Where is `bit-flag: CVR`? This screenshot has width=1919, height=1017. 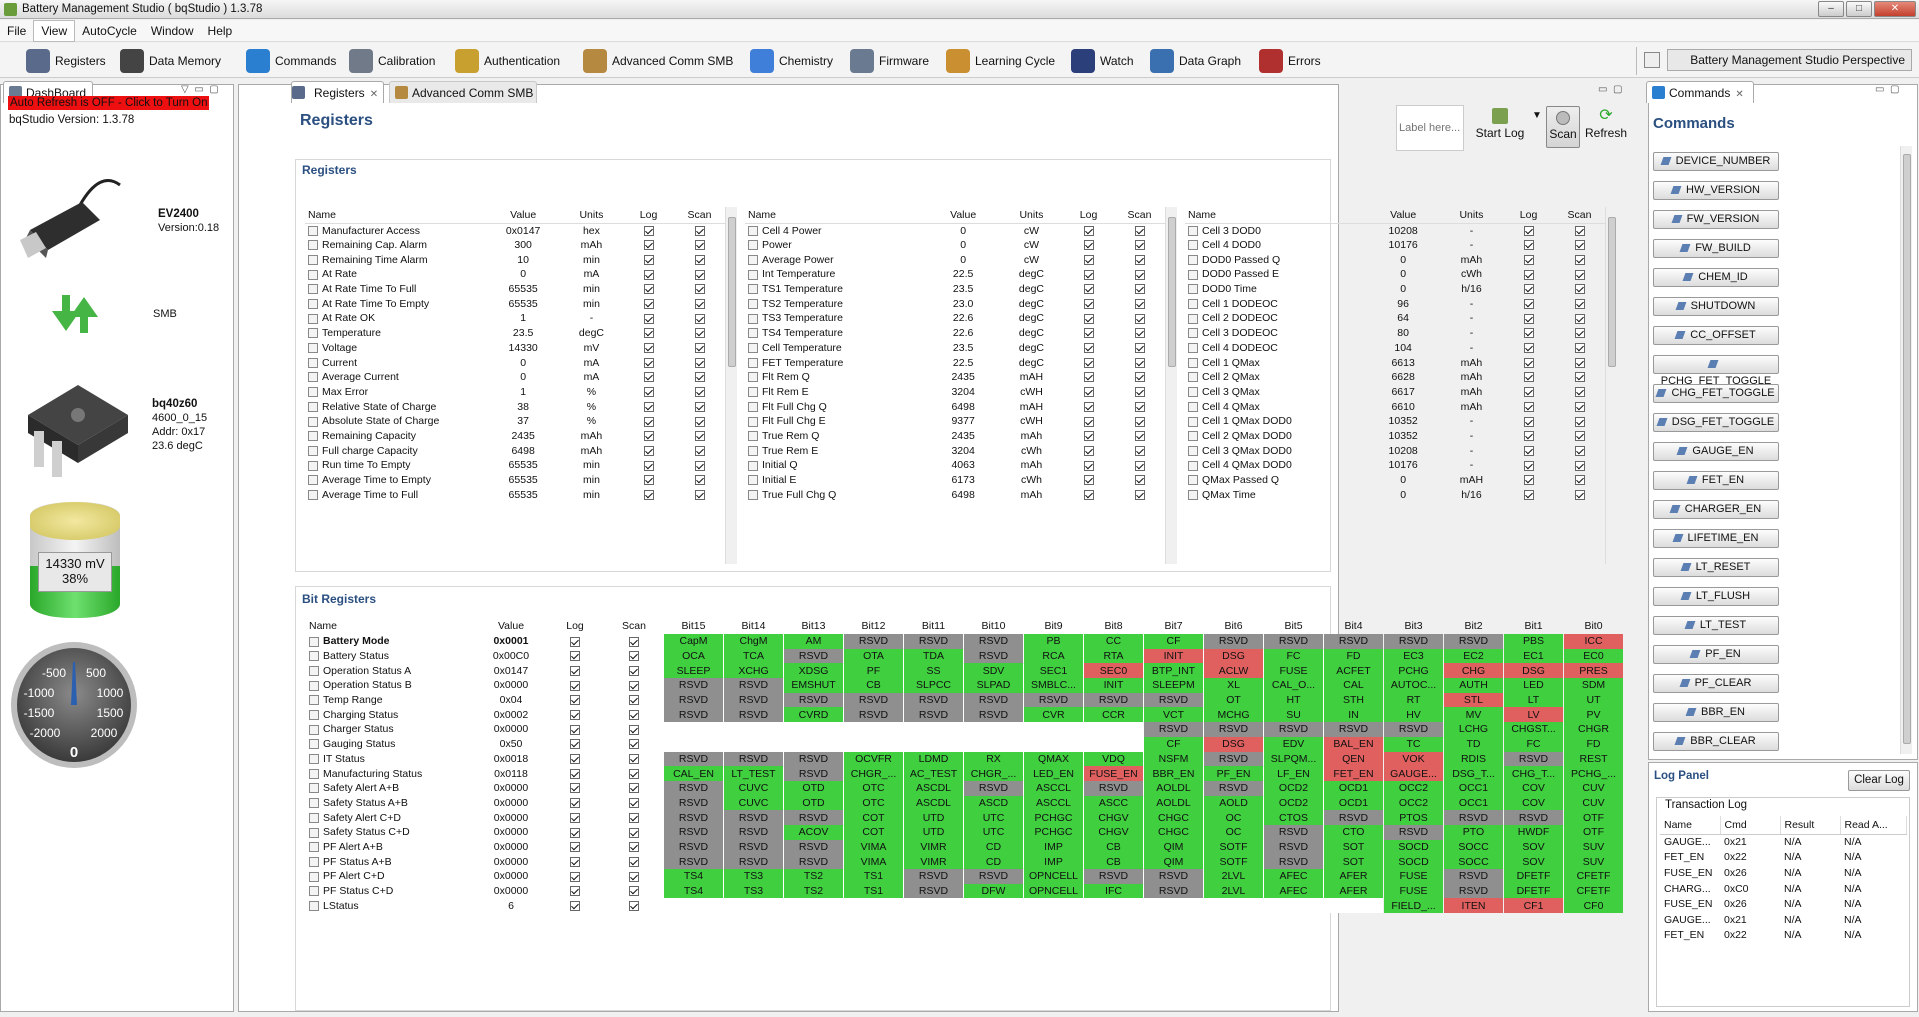
bit-flag: CVR is located at coordinates (1053, 715).